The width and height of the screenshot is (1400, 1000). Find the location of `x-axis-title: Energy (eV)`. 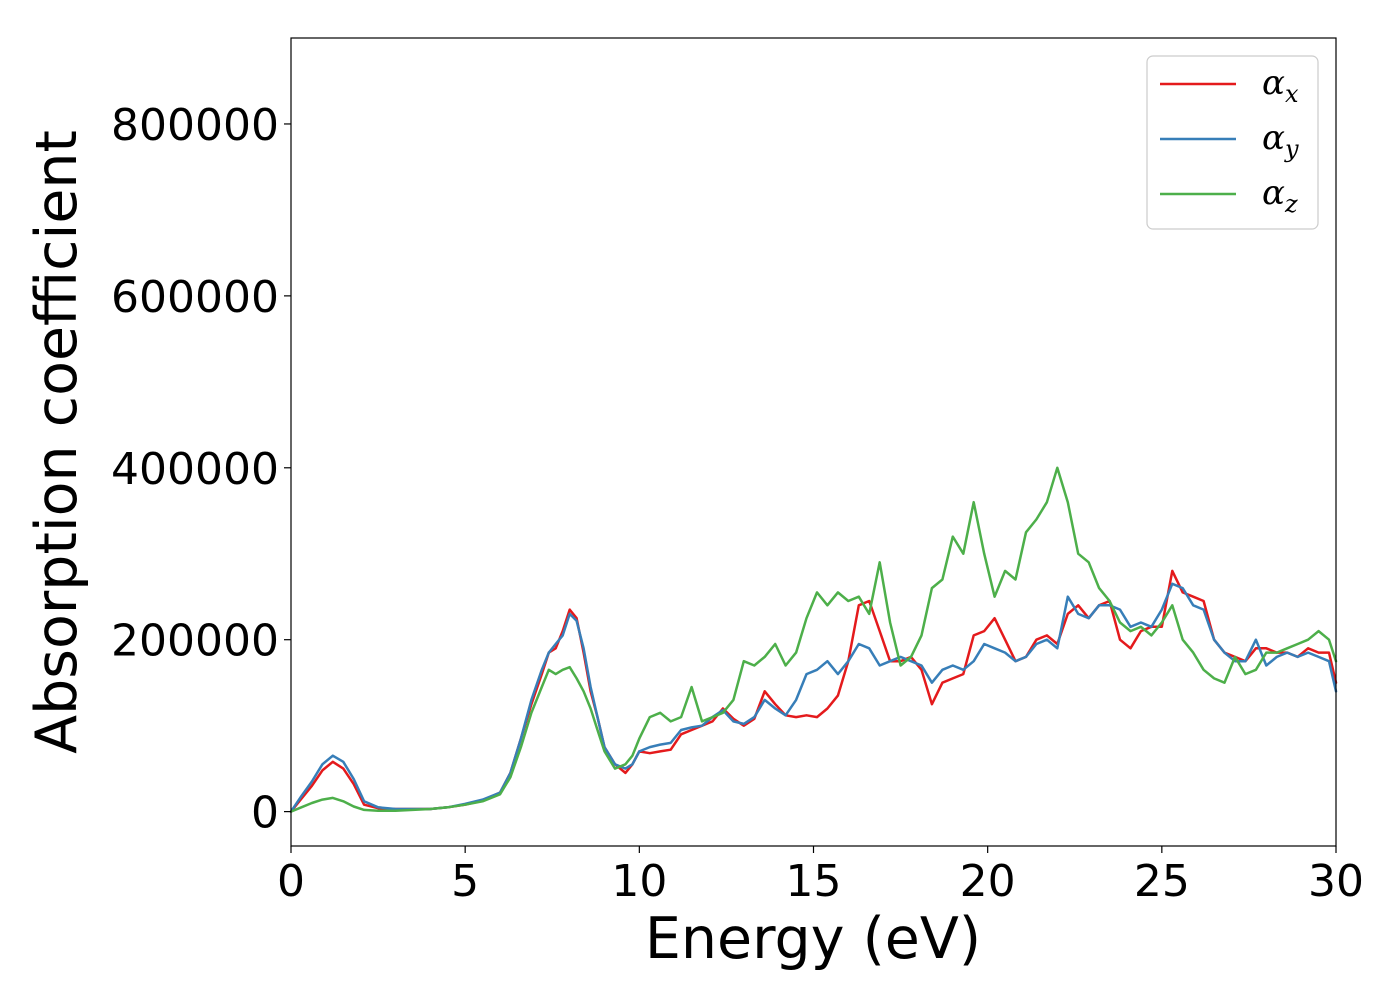

x-axis-title: Energy (eV) is located at coordinates (813, 939).